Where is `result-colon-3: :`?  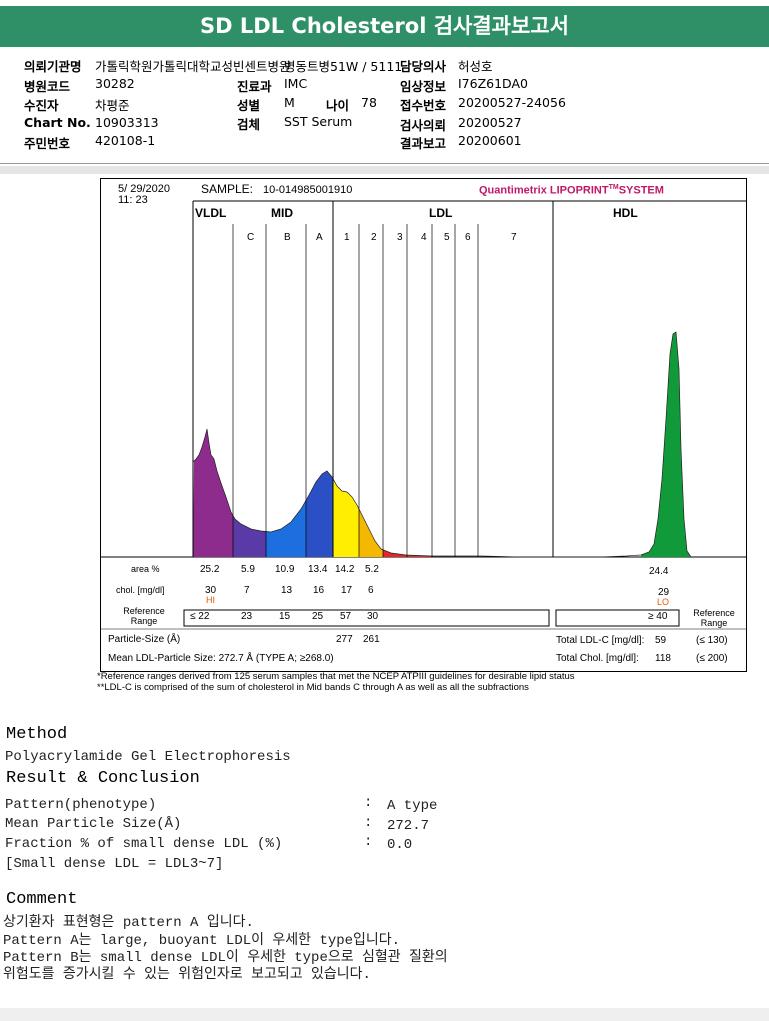
result-colon-3: : is located at coordinates (368, 842).